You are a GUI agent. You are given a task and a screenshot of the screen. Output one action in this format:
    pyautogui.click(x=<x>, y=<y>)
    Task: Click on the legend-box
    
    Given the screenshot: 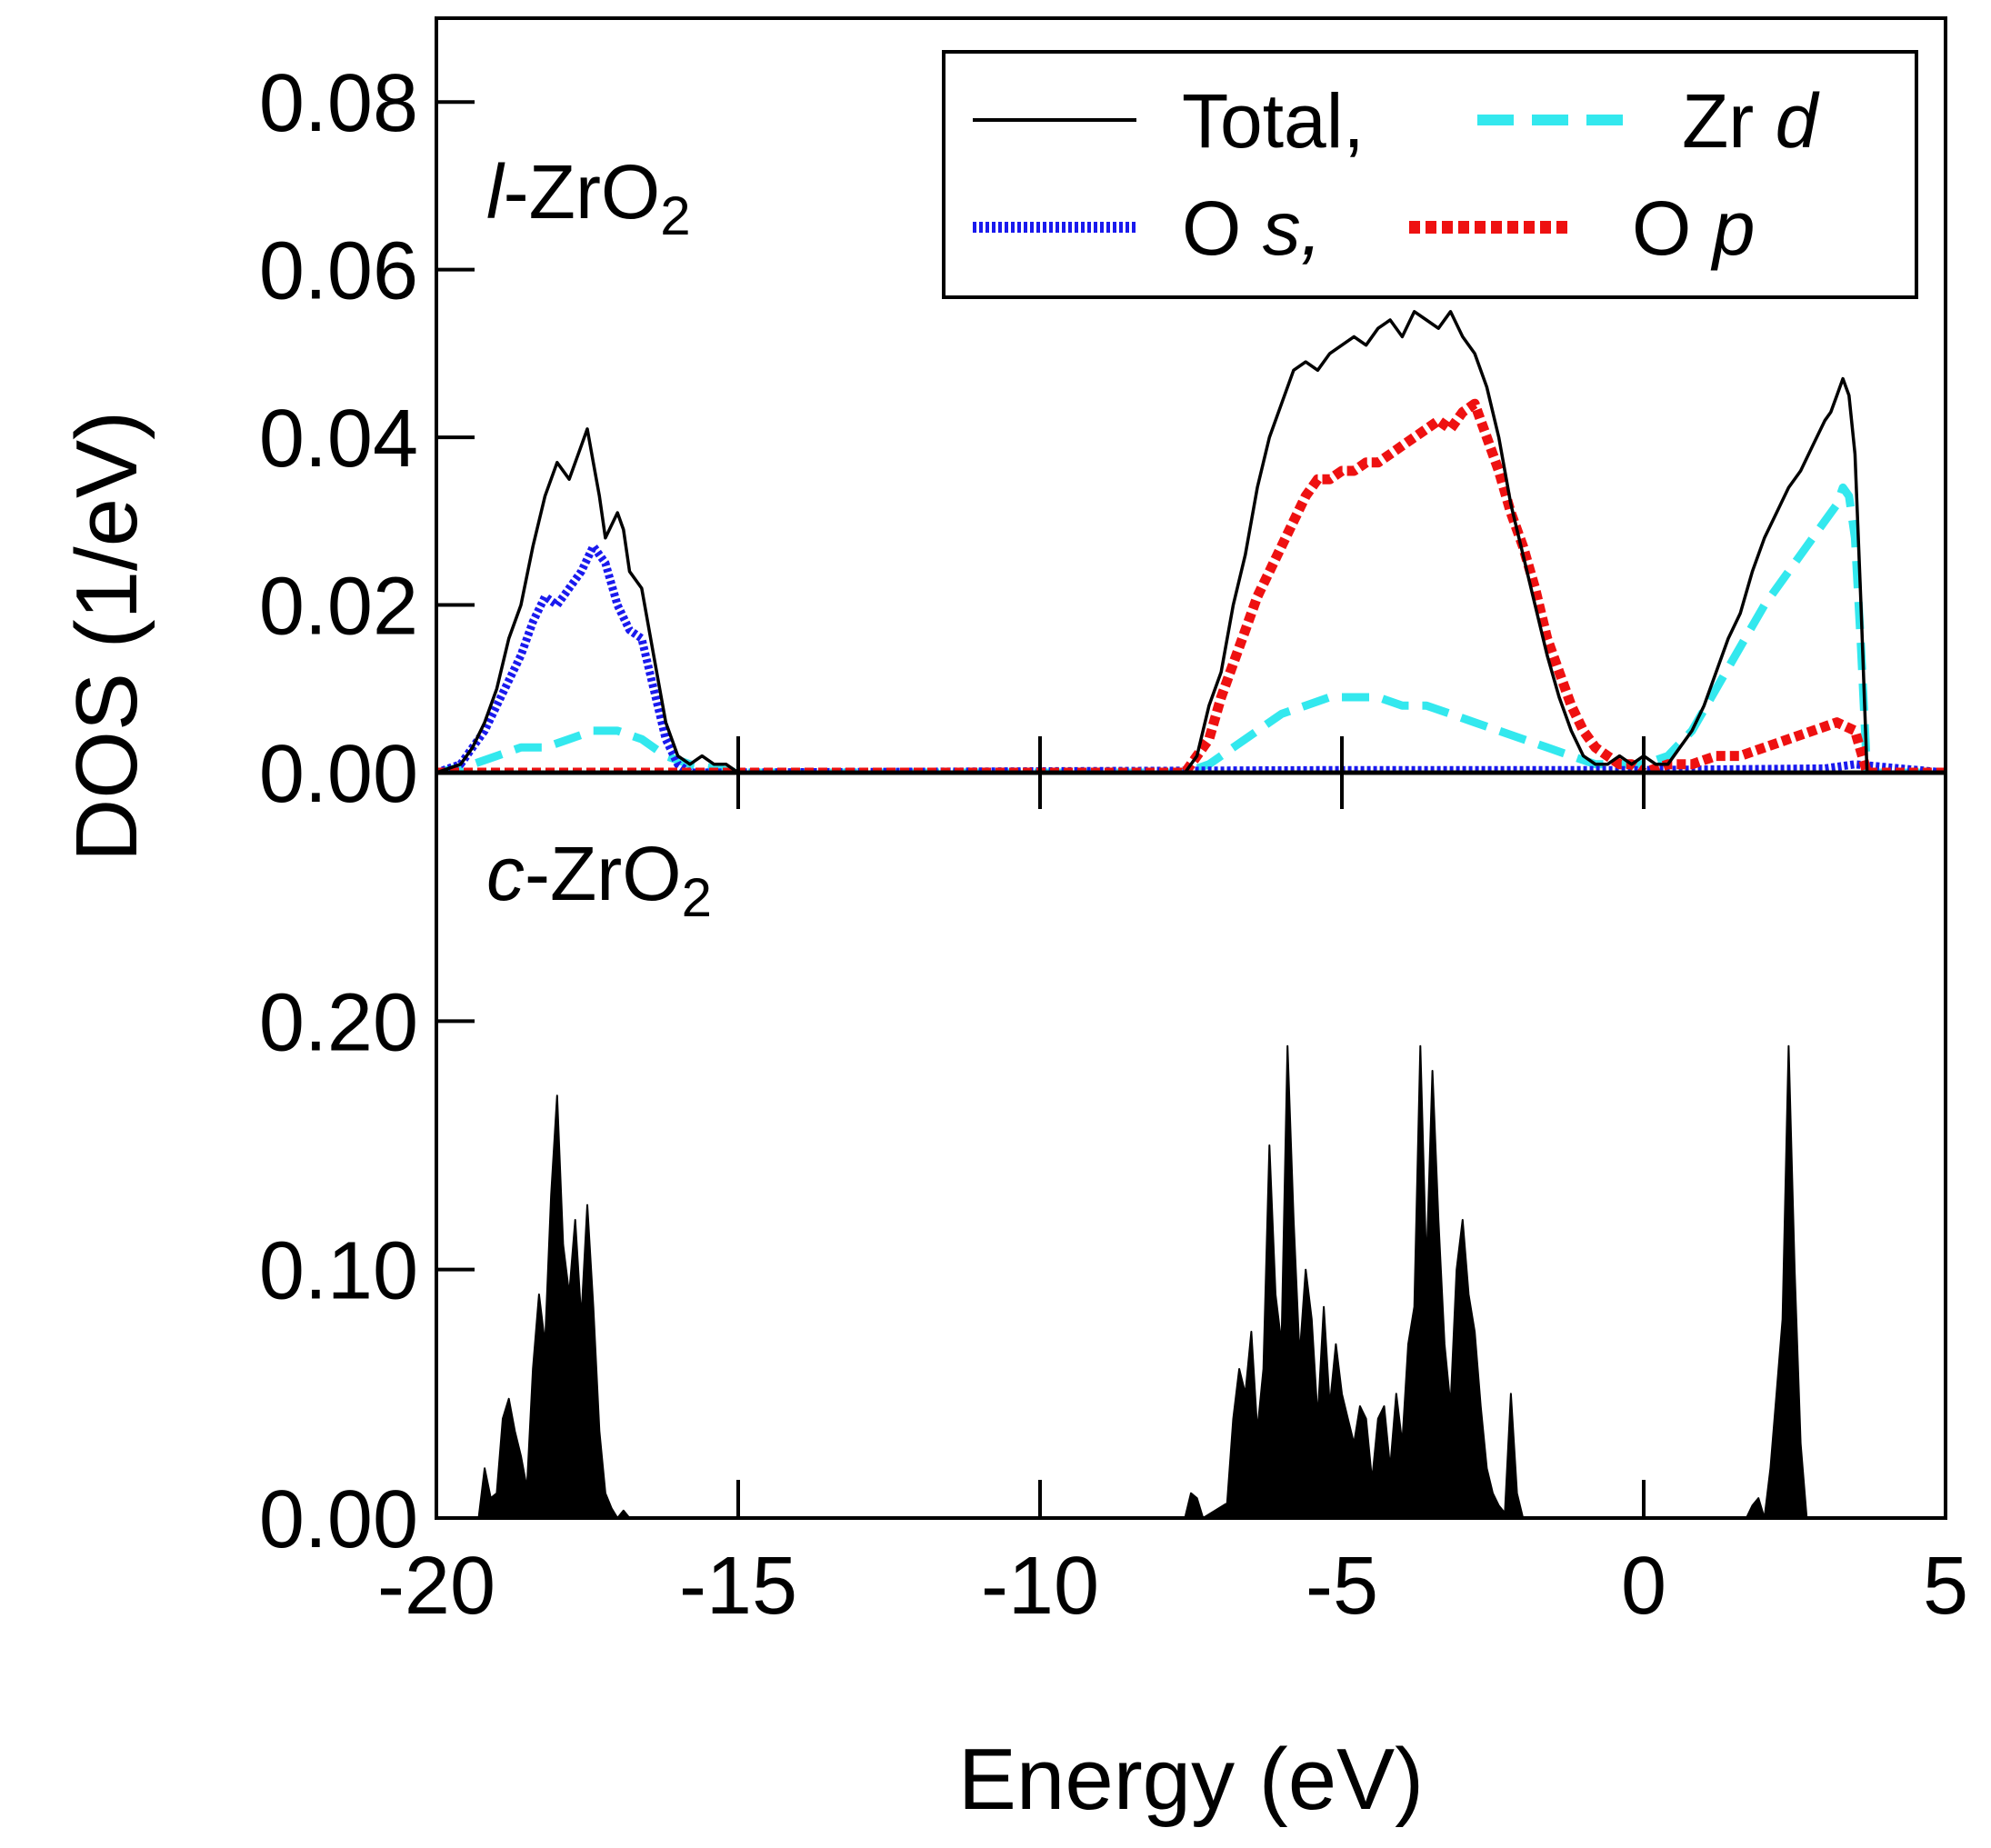 What is the action you would take?
    pyautogui.click(x=1430, y=174)
    